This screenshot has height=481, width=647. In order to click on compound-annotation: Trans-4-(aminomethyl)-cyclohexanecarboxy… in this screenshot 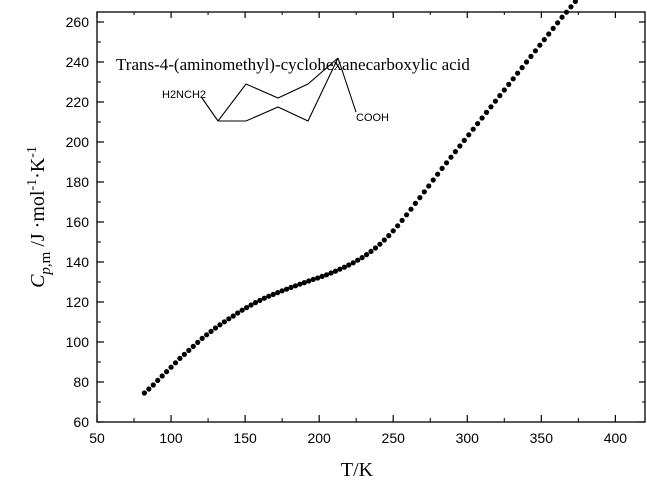, I will do `click(293, 64)`.